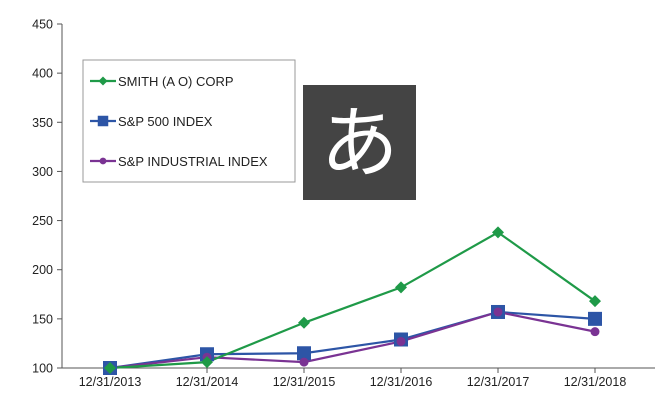 This screenshot has height=402, width=672. What do you see at coordinates (165, 121) in the screenshot?
I see `legend-label-s-p-500-index: S&P 500 INDEX` at bounding box center [165, 121].